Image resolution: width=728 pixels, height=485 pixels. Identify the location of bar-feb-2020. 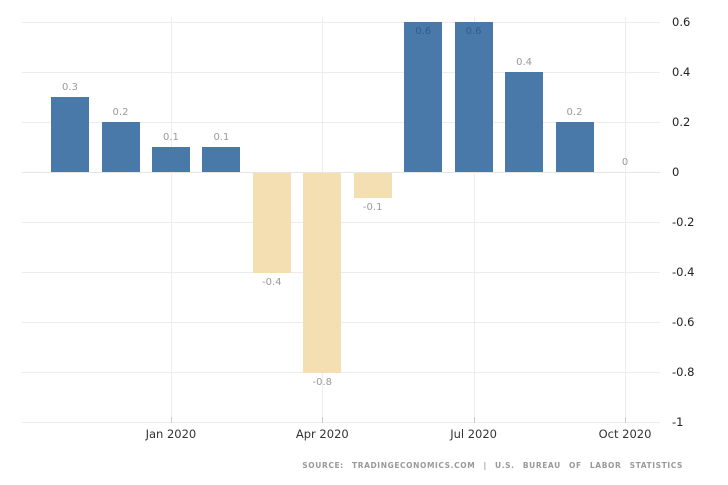
(221, 159).